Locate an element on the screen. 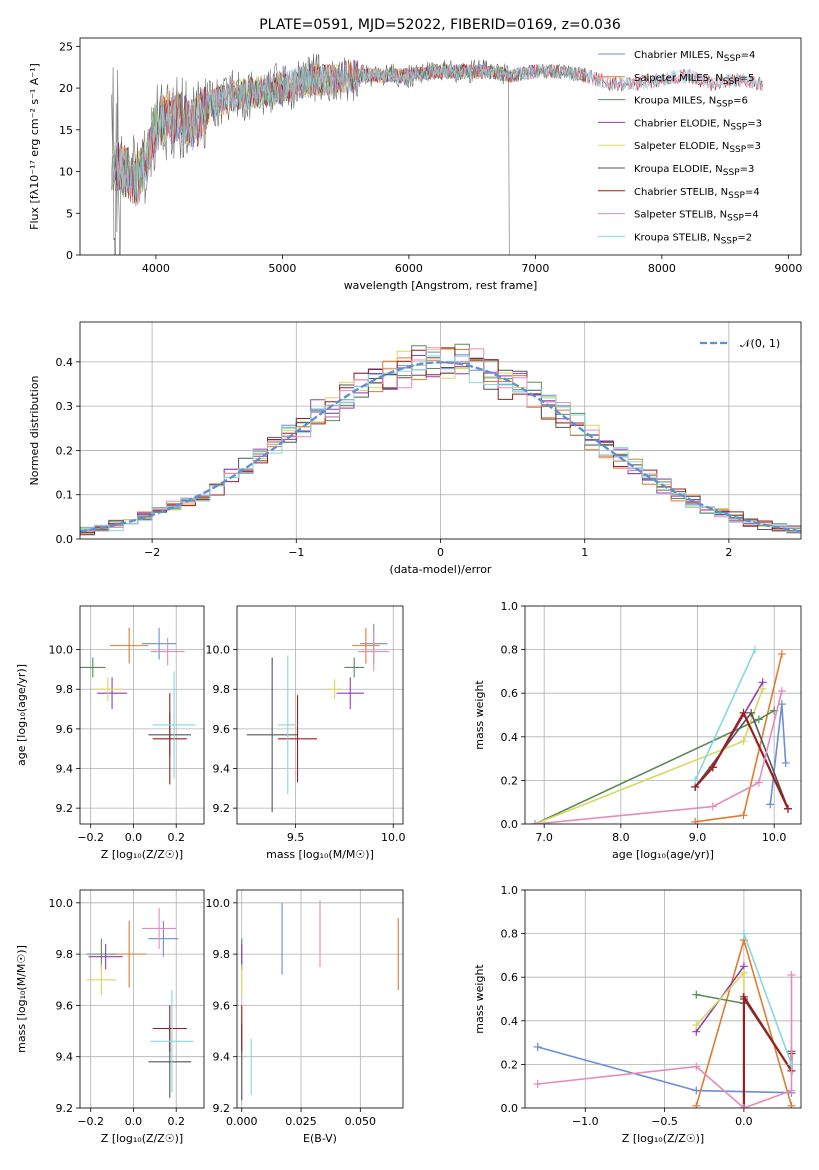 The image size is (819, 1170). x-tick-label: 0 is located at coordinates (440, 552).